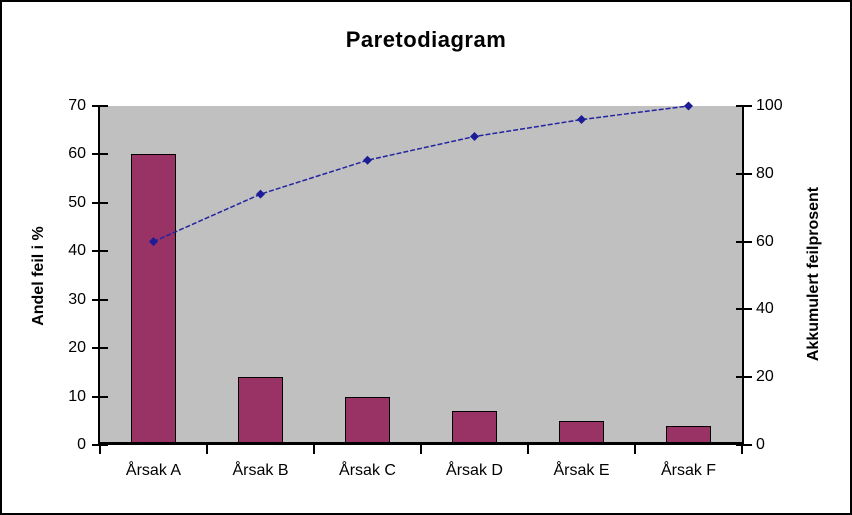 The width and height of the screenshot is (852, 515). What do you see at coordinates (260, 470) in the screenshot?
I see `category-label-årsak-b: Årsak B` at bounding box center [260, 470].